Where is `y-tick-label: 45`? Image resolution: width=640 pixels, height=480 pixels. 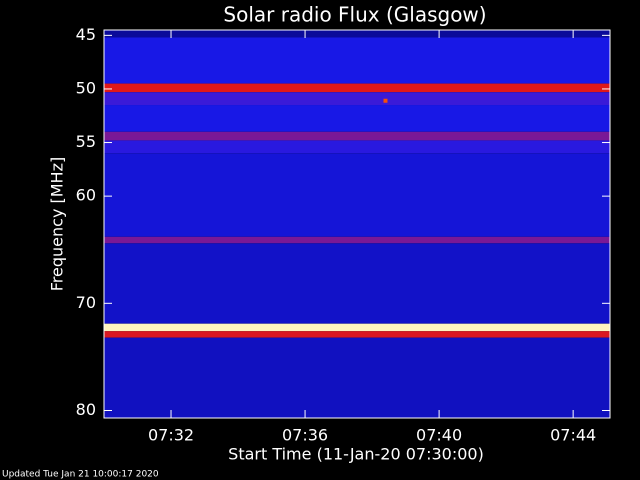
y-tick-label: 45 is located at coordinates (86, 34).